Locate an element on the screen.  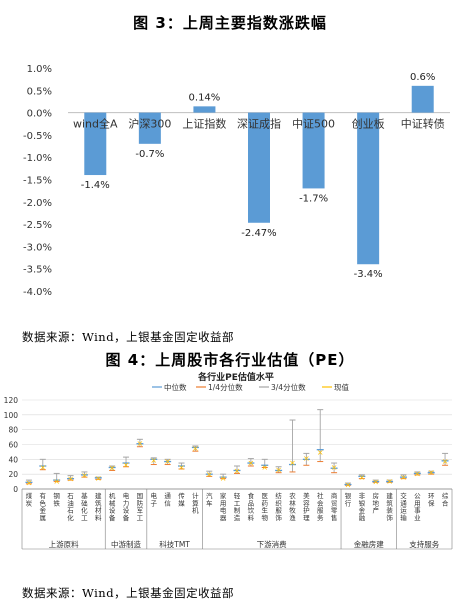
category-label: 环保 is located at coordinates (431, 499).